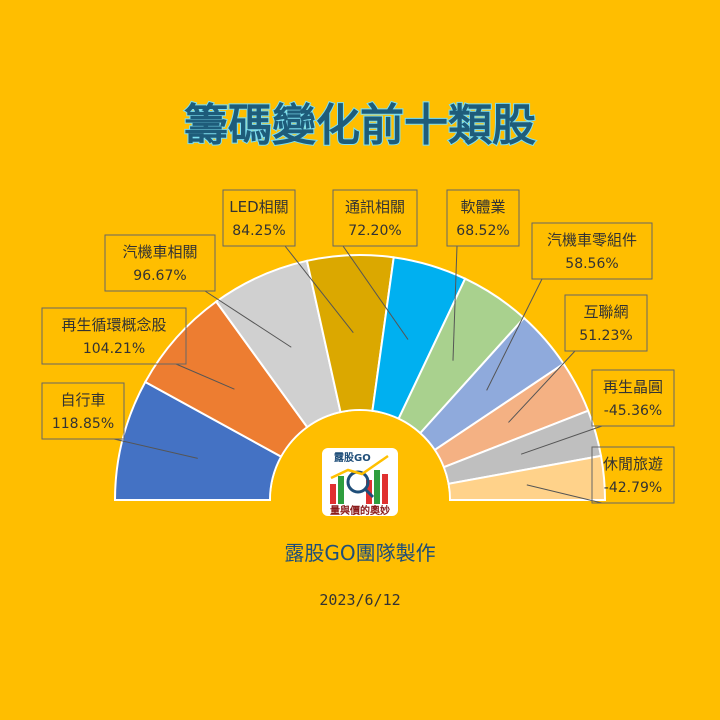 The height and width of the screenshot is (720, 720). Describe the element at coordinates (359, 600) in the screenshot. I see `date-text: 2023/6/12` at that location.